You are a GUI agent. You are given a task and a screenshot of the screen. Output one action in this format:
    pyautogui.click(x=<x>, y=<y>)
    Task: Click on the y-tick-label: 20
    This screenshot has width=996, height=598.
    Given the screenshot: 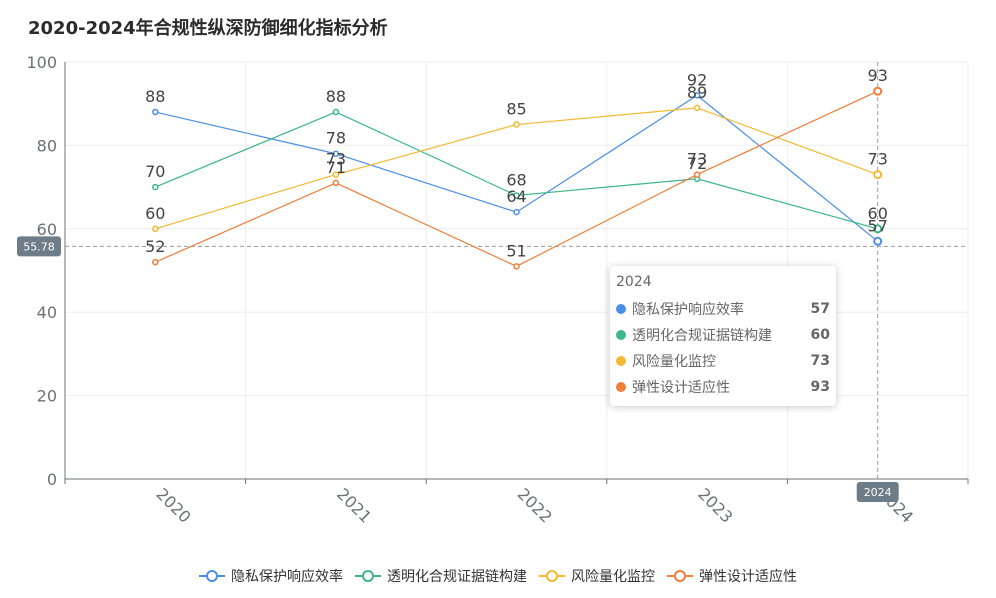 What is the action you would take?
    pyautogui.click(x=47, y=396)
    